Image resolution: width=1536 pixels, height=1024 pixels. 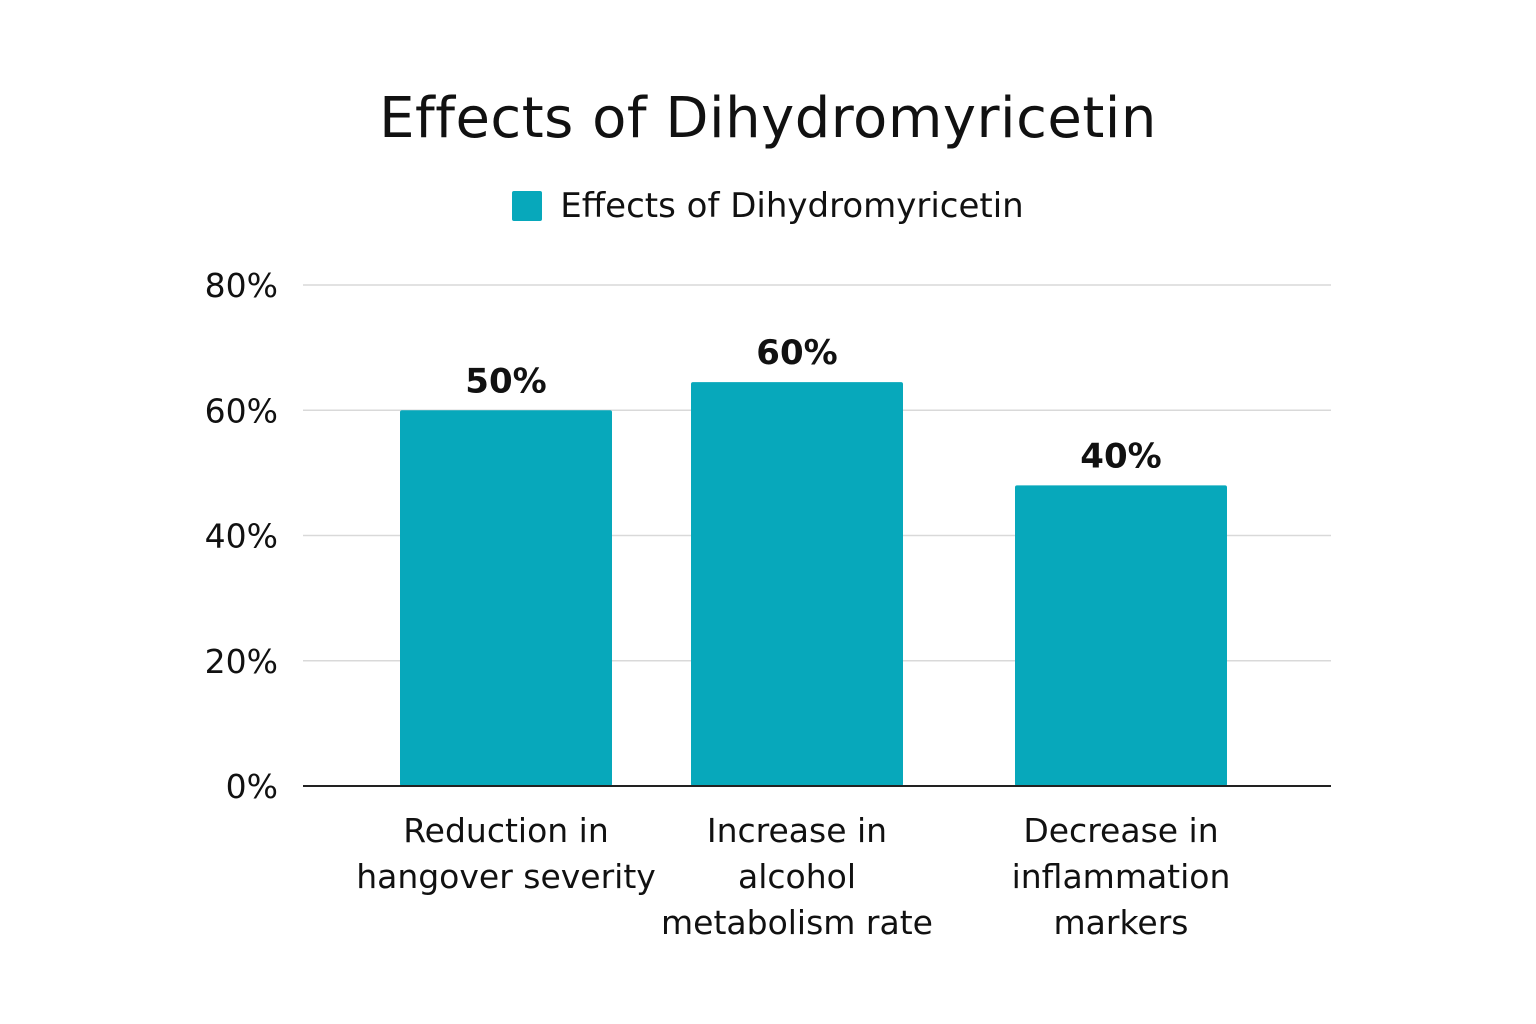 I want to click on legend: Effects of Dihydromyricetin, so click(x=768, y=206).